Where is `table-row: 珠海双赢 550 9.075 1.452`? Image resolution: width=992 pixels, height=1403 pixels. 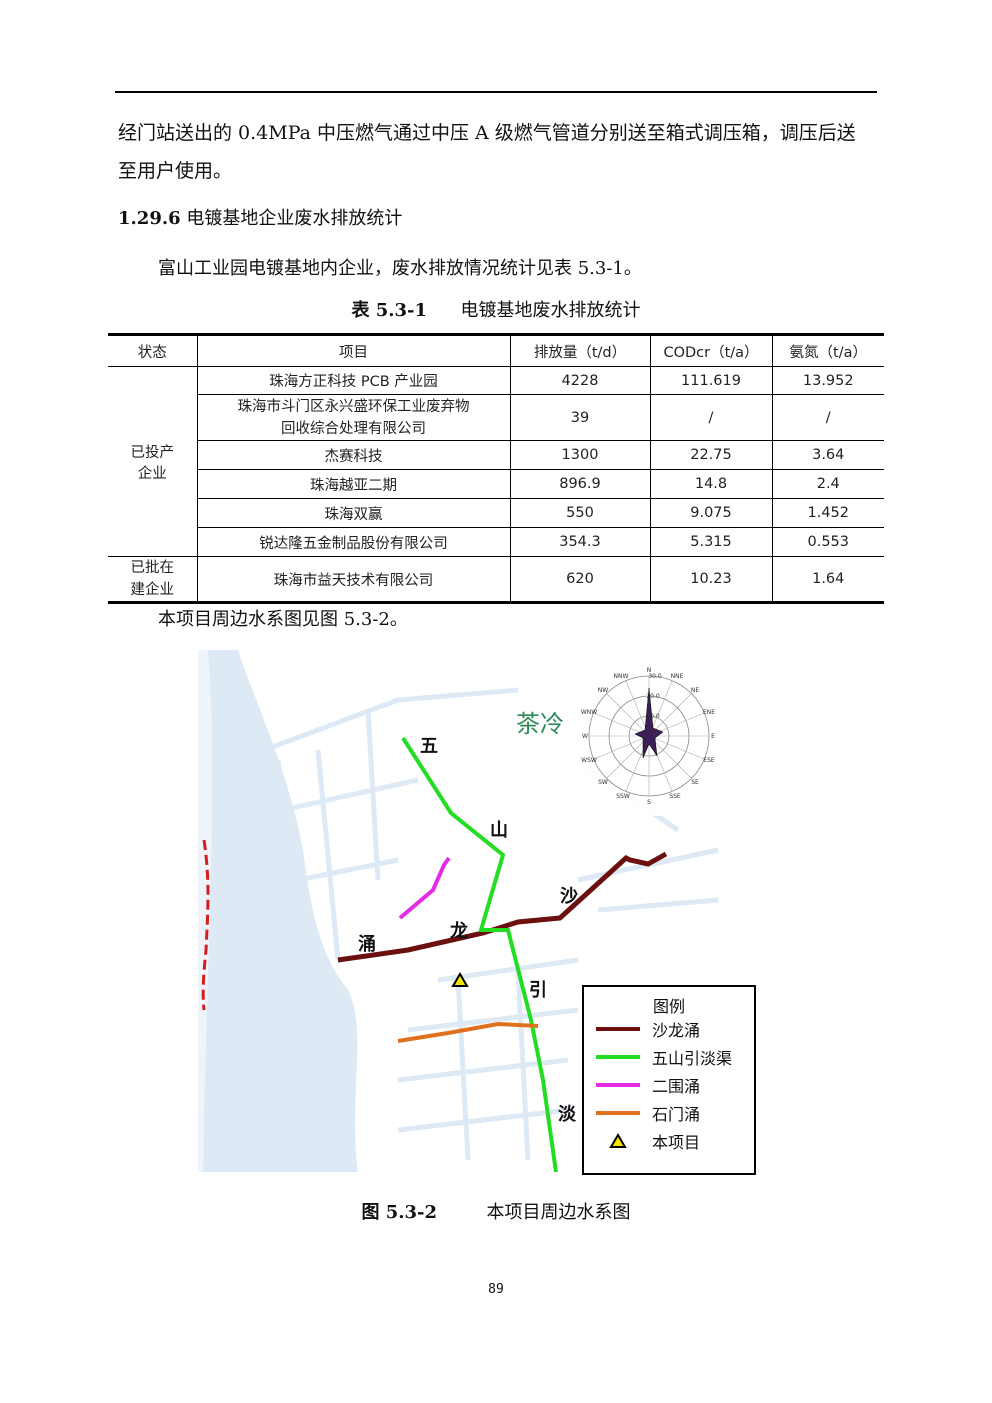
table-row: 珠海双赢 550 9.075 1.452 is located at coordinates (496, 513).